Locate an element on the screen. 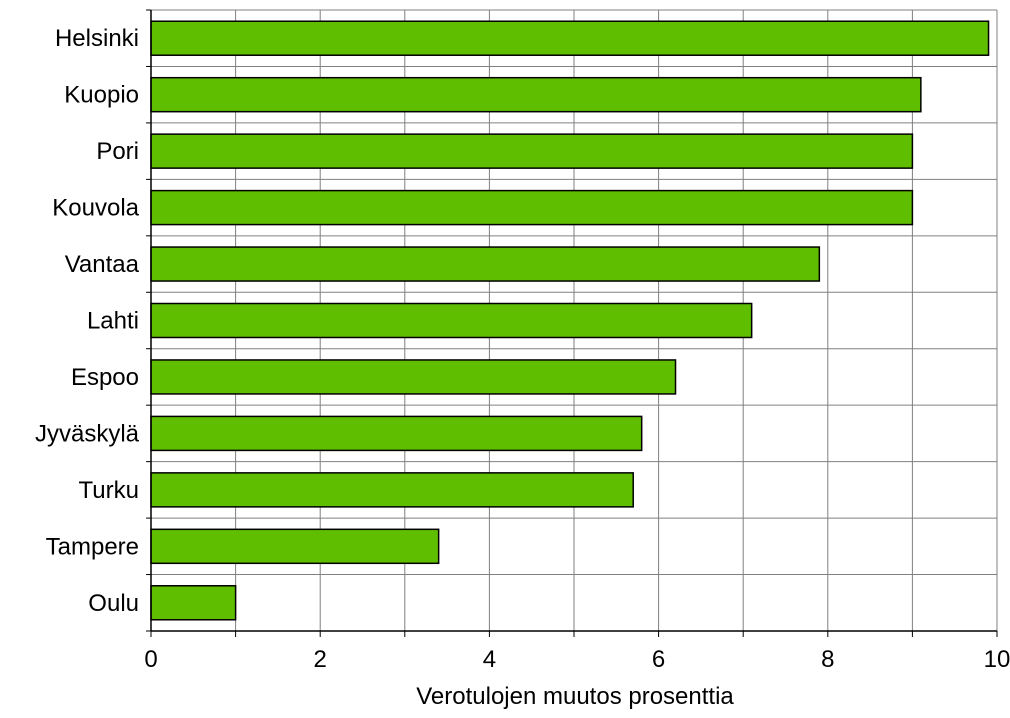  x-tick-label: 6 is located at coordinates (658, 659).